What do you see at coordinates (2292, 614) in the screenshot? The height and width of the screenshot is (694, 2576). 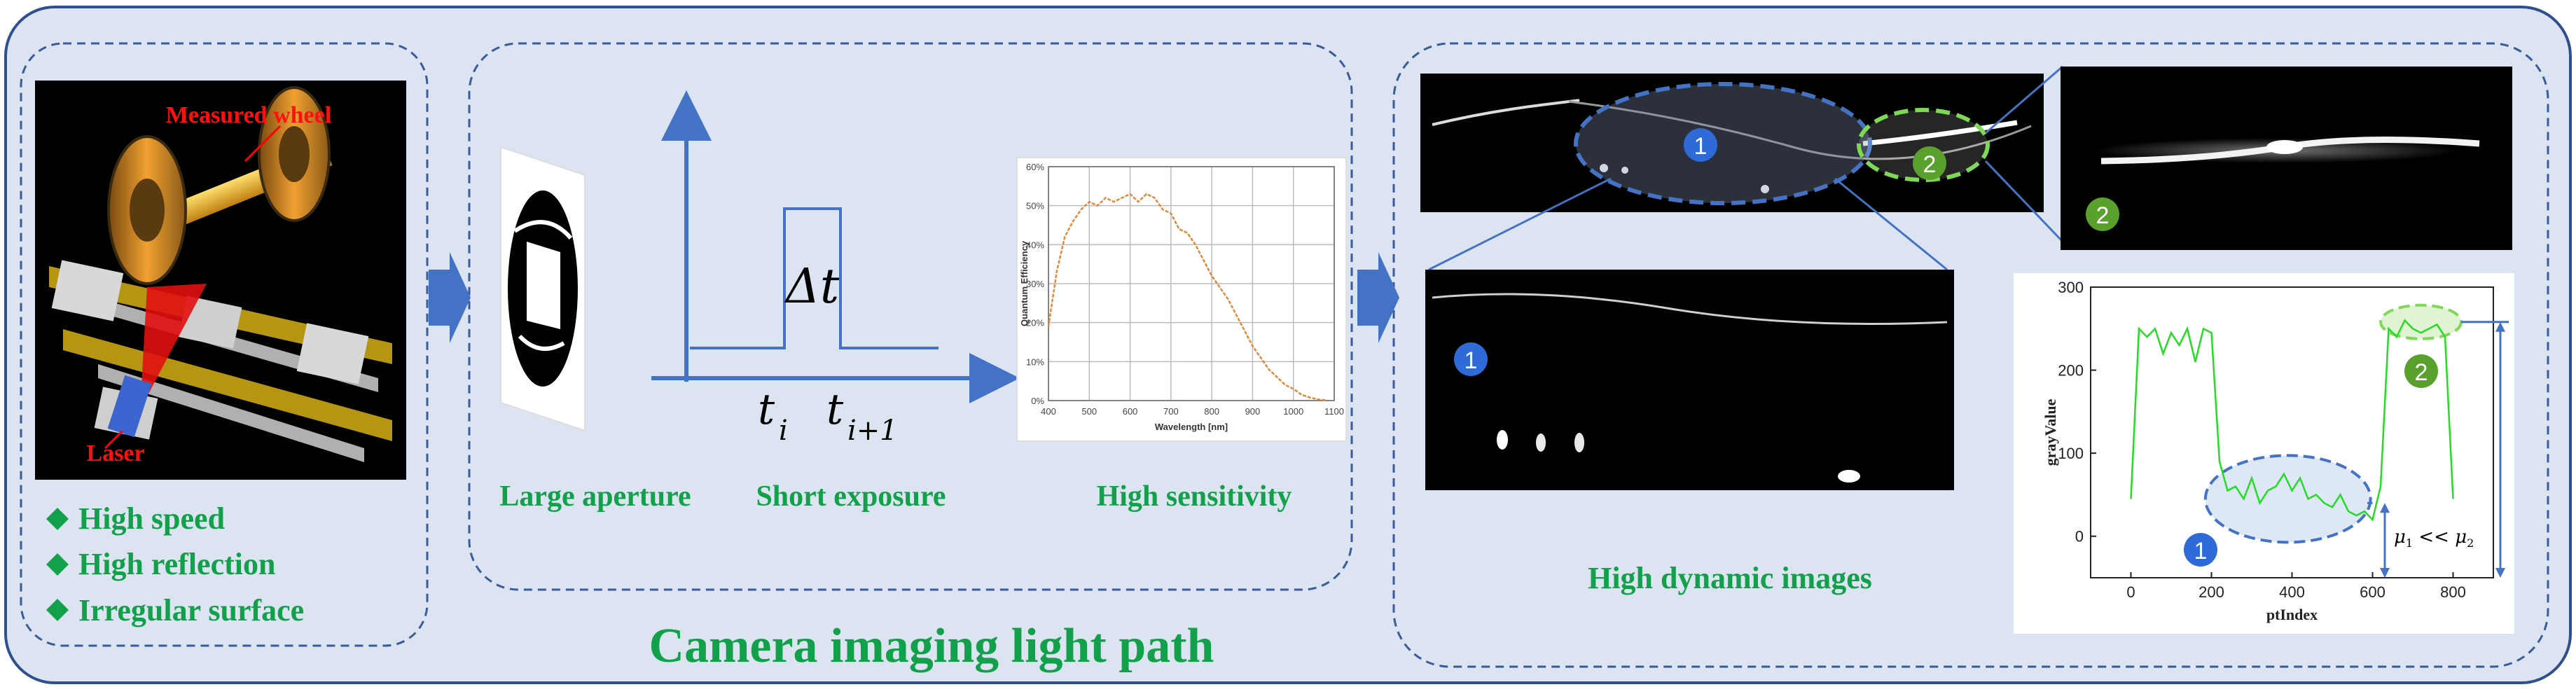 I see `gv-x-axis-label: ptIndex` at bounding box center [2292, 614].